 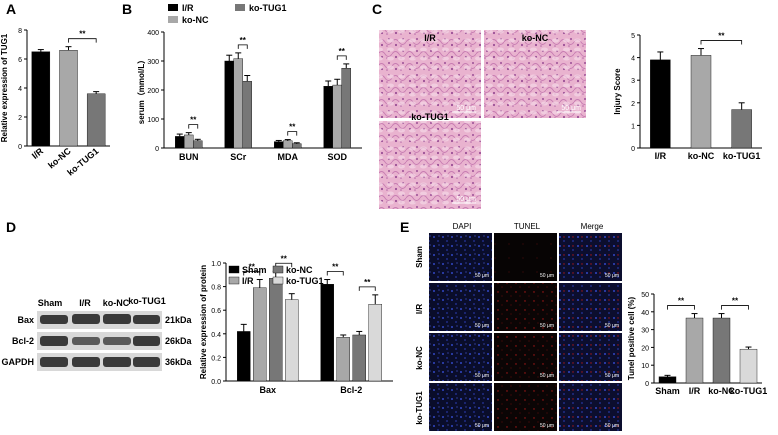 What do you see at coordinates (571, 108) in the screenshot?
I see `he-scale-2: 50 μm` at bounding box center [571, 108].